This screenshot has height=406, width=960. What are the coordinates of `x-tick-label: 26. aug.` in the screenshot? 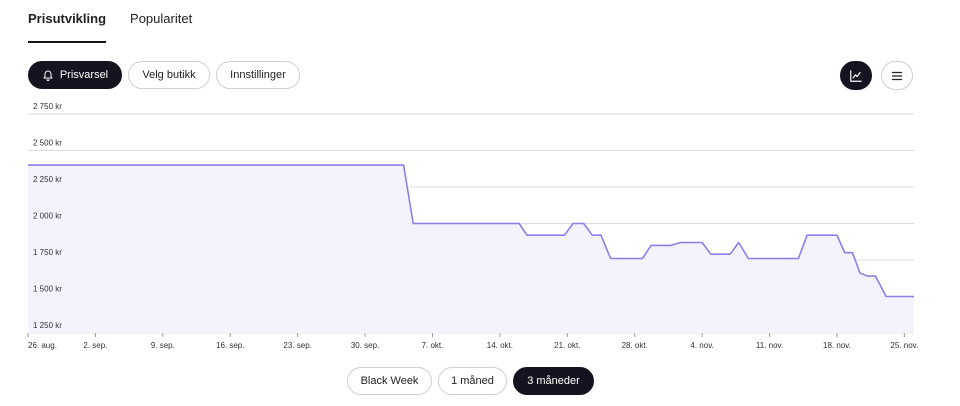 It's located at (42, 345).